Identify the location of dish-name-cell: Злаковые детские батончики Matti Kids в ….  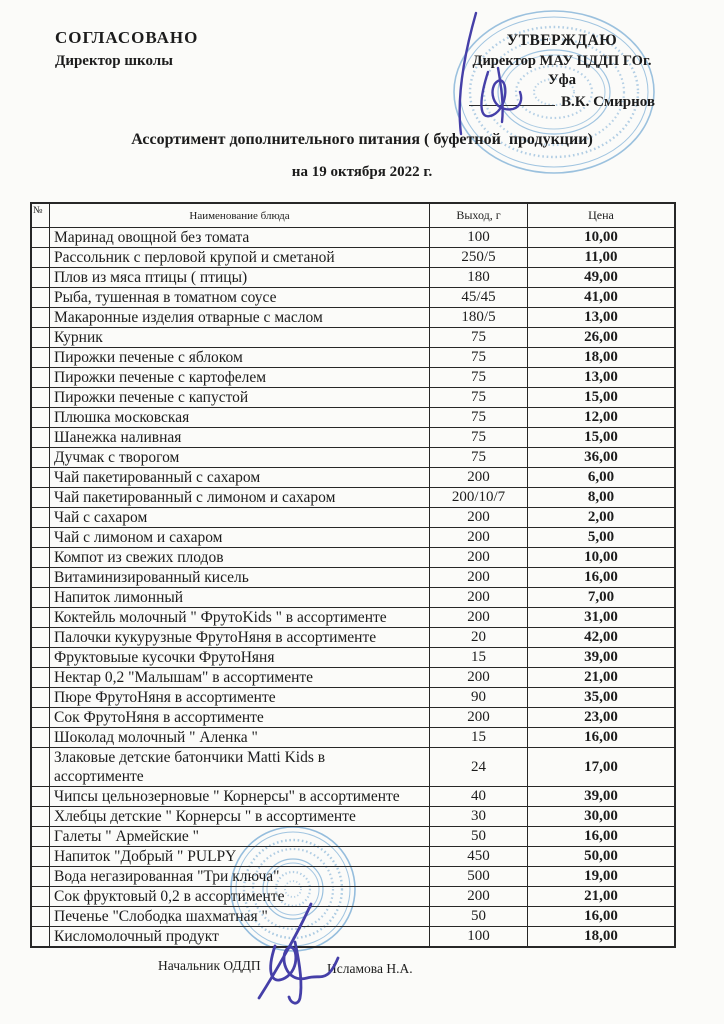
(239, 767).